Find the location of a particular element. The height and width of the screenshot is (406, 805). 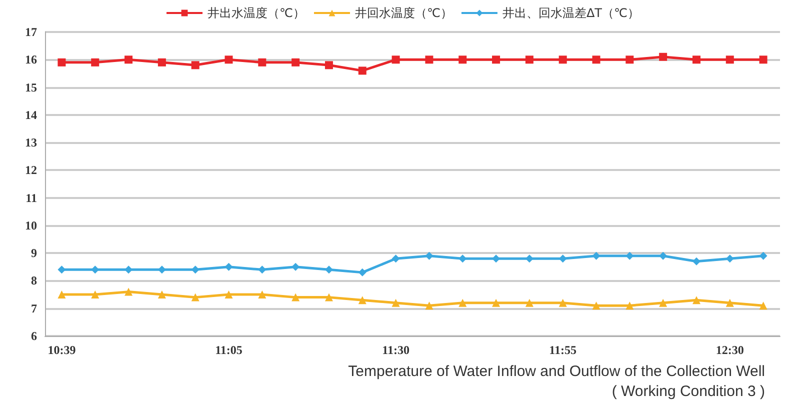

legend-label: 井出水温度（℃） is located at coordinates (256, 13).